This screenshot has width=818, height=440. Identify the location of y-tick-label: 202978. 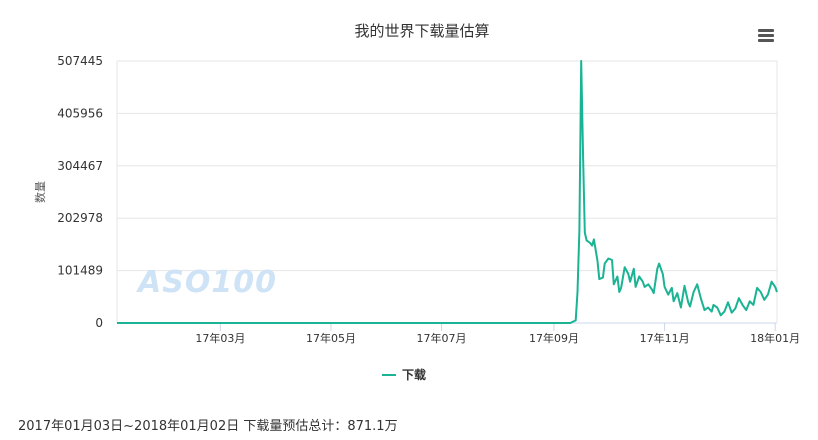
(80, 218).